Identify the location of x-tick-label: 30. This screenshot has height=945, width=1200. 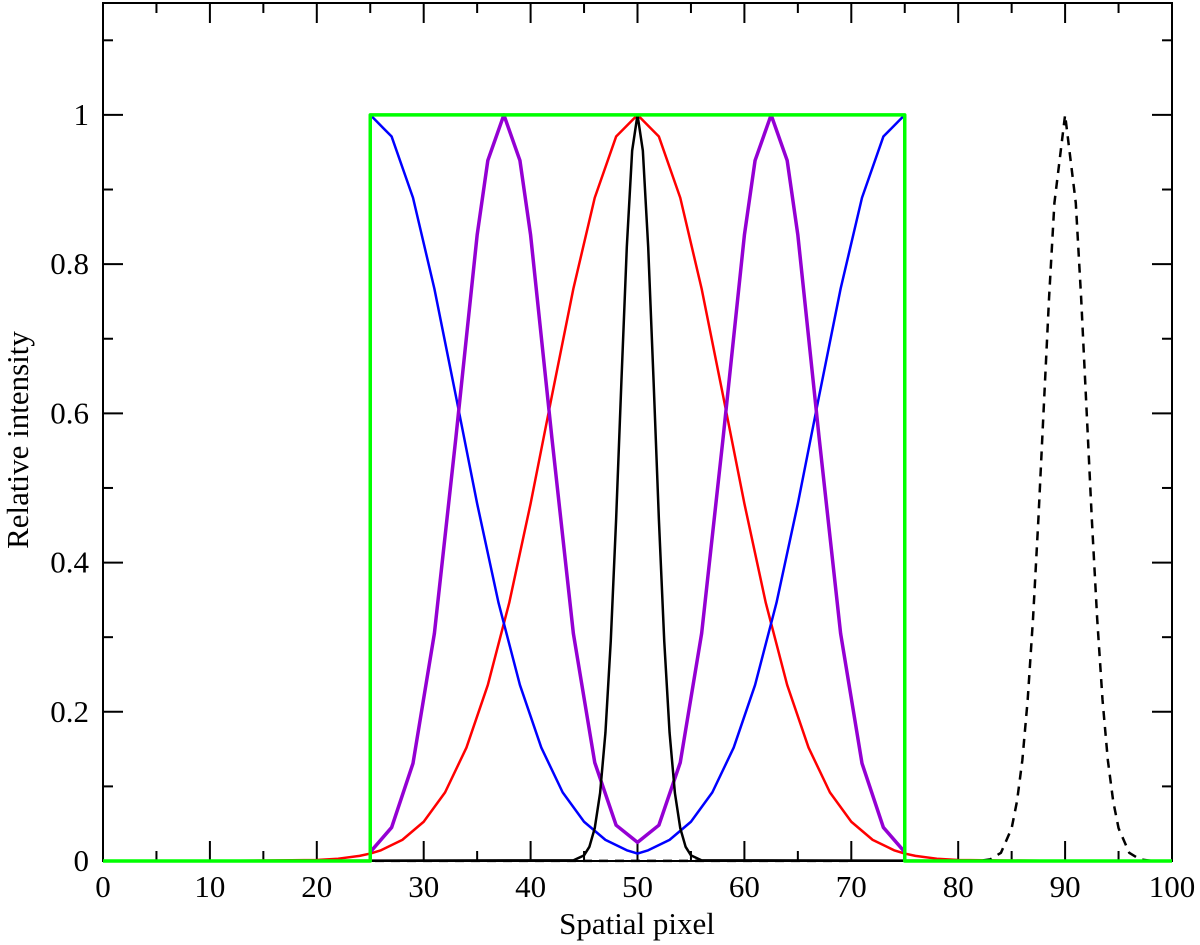
(423, 886).